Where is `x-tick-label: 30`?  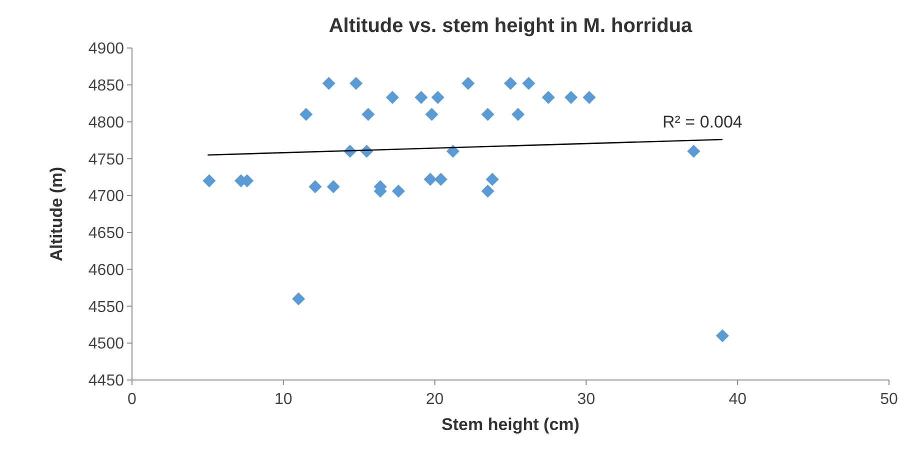
x-tick-label: 30 is located at coordinates (586, 399).